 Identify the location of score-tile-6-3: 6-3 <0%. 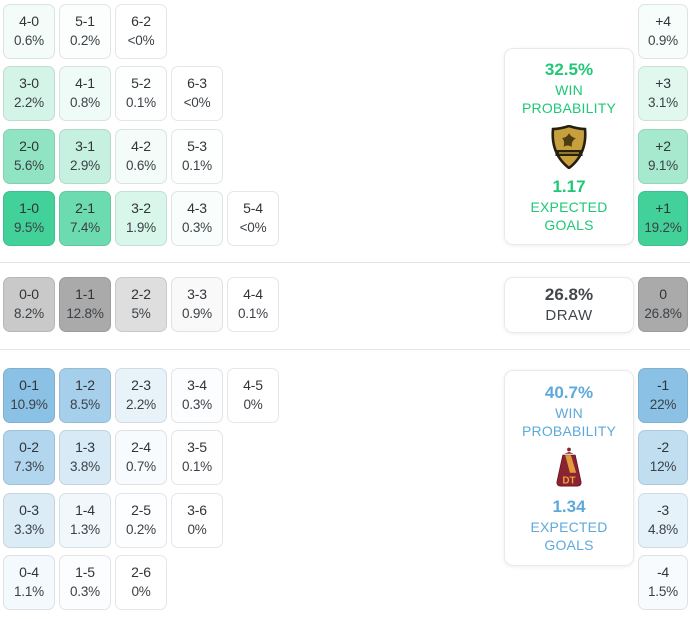
(197, 93).